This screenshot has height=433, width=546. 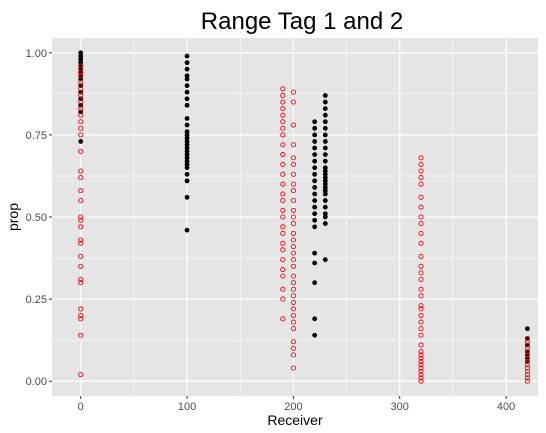 What do you see at coordinates (293, 407) in the screenshot?
I see `x-tick-label: 200` at bounding box center [293, 407].